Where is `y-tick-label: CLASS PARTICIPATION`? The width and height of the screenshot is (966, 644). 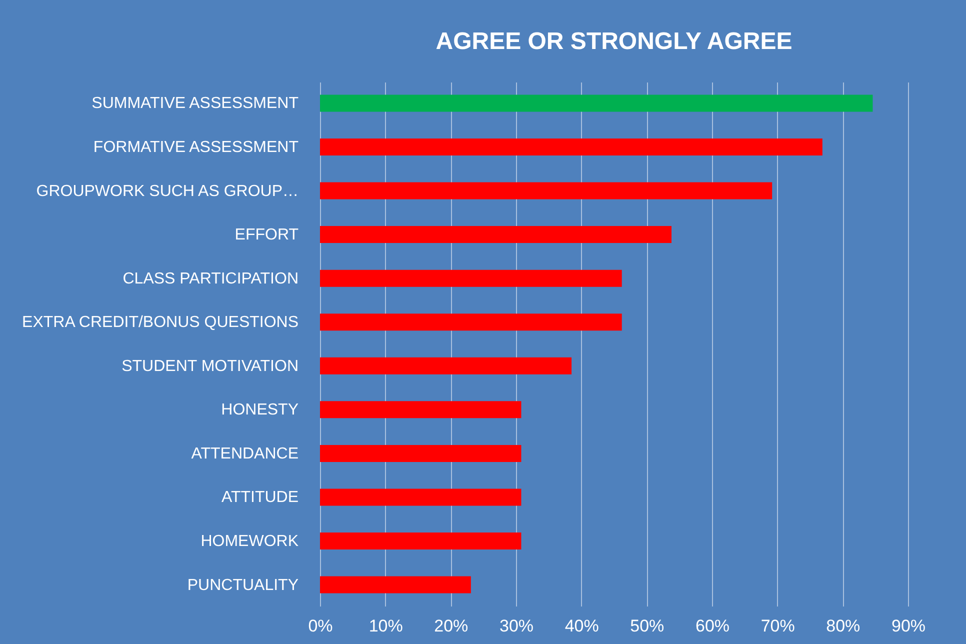 y-tick-label: CLASS PARTICIPATION is located at coordinates (210, 279).